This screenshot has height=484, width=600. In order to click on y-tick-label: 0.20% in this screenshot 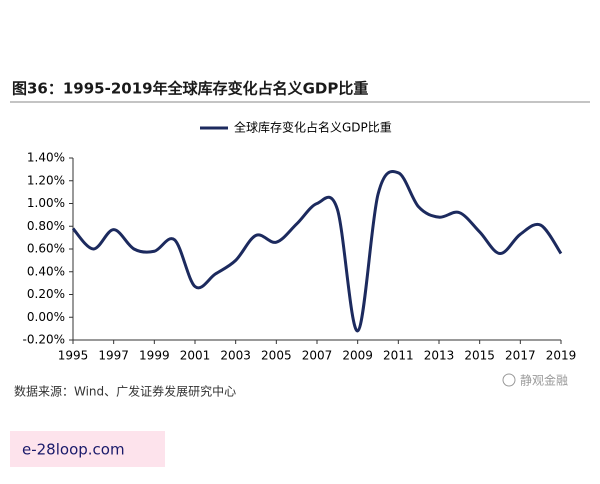, I will do `click(46, 294)`.